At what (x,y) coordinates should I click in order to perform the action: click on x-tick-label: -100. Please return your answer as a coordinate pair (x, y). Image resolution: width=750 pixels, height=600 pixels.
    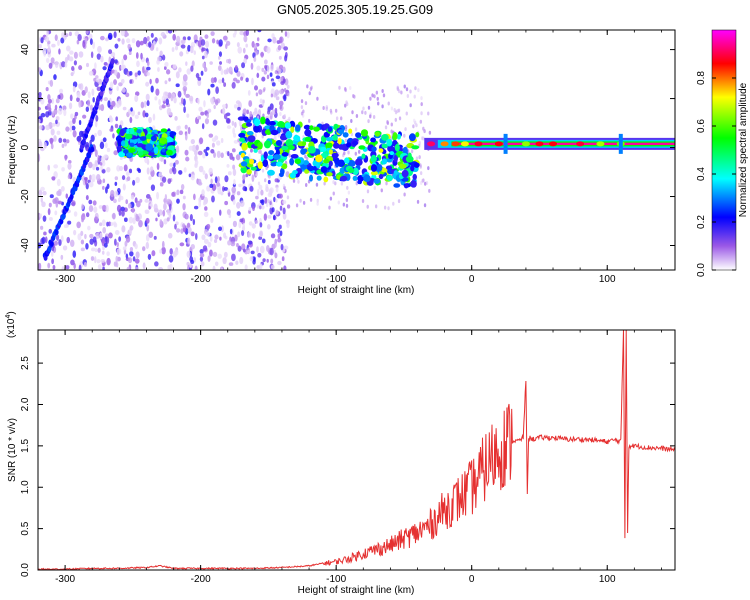
    Looking at the image, I should click on (336, 279).